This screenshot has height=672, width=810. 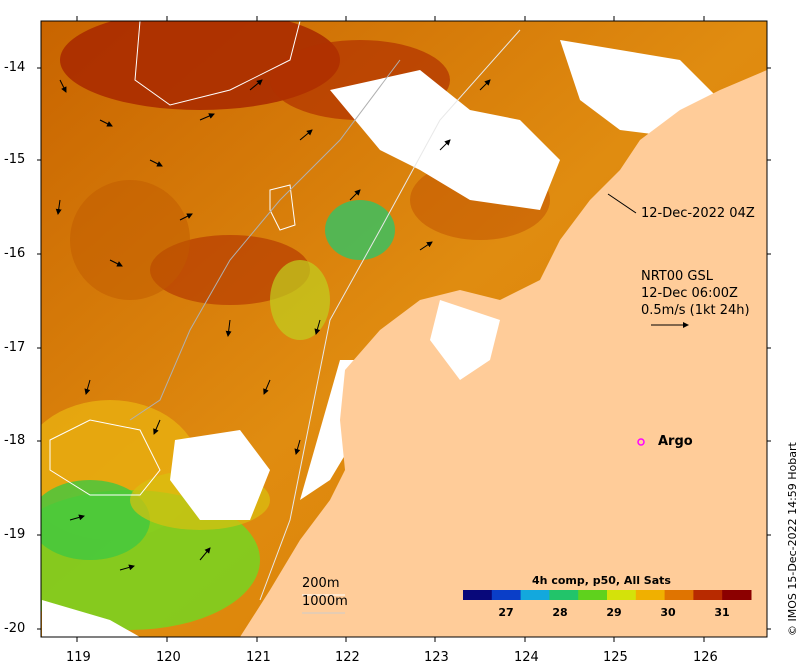 I want to click on lon-tick: 126, so click(x=705, y=657).